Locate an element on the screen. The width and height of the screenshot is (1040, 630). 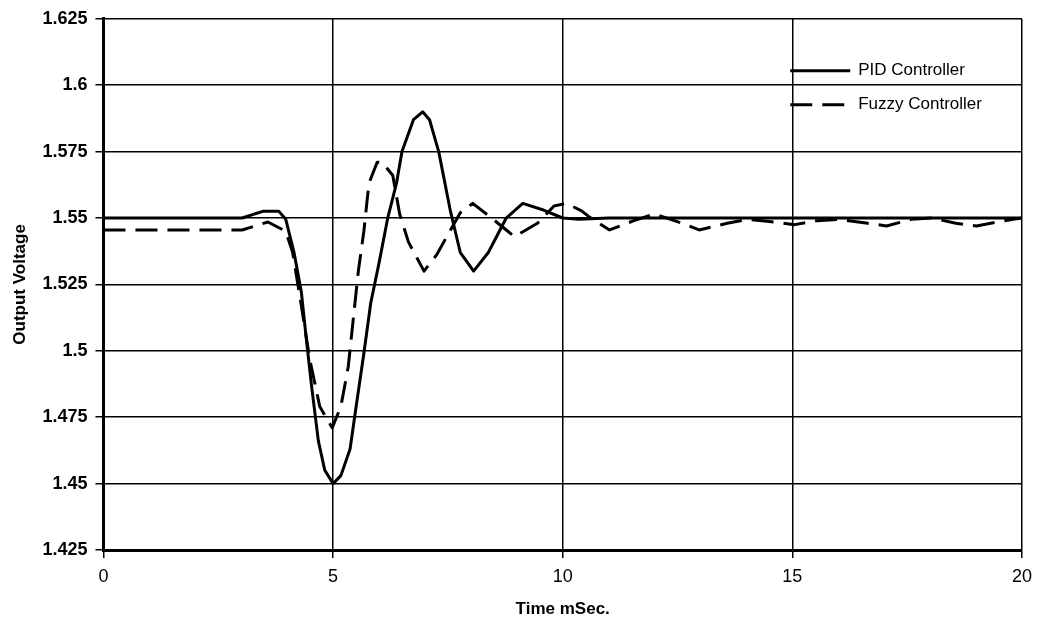
x-tick-label: 5 is located at coordinates (333, 575).